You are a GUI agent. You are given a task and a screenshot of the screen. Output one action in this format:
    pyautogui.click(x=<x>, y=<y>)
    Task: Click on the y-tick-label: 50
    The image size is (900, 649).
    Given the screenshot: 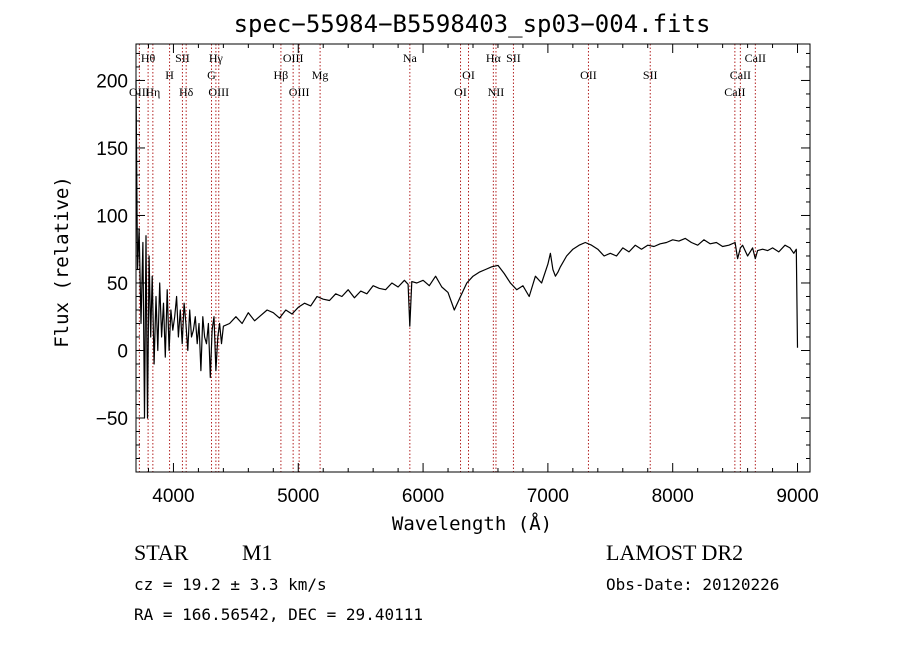 What is the action you would take?
    pyautogui.click(x=117, y=284)
    